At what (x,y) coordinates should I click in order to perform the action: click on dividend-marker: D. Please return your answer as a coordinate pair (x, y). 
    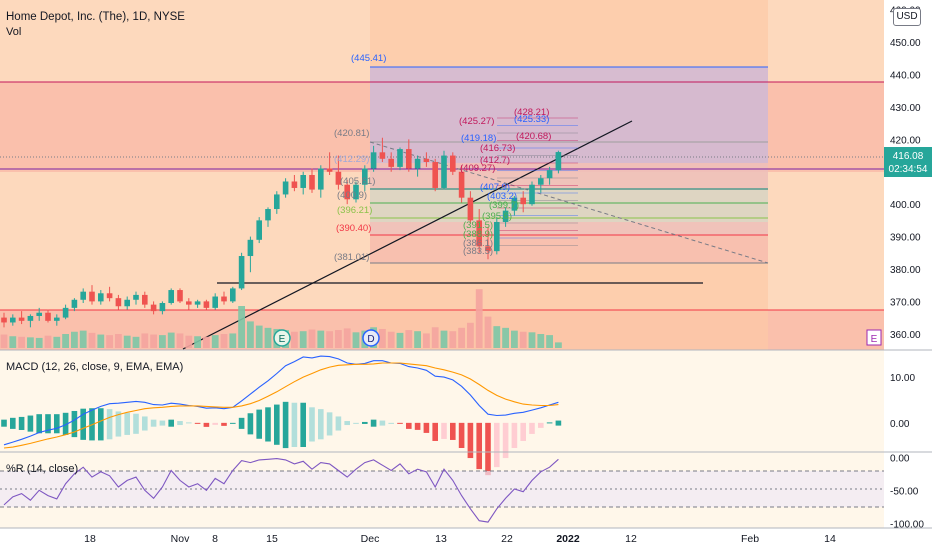
    Looking at the image, I should click on (371, 338).